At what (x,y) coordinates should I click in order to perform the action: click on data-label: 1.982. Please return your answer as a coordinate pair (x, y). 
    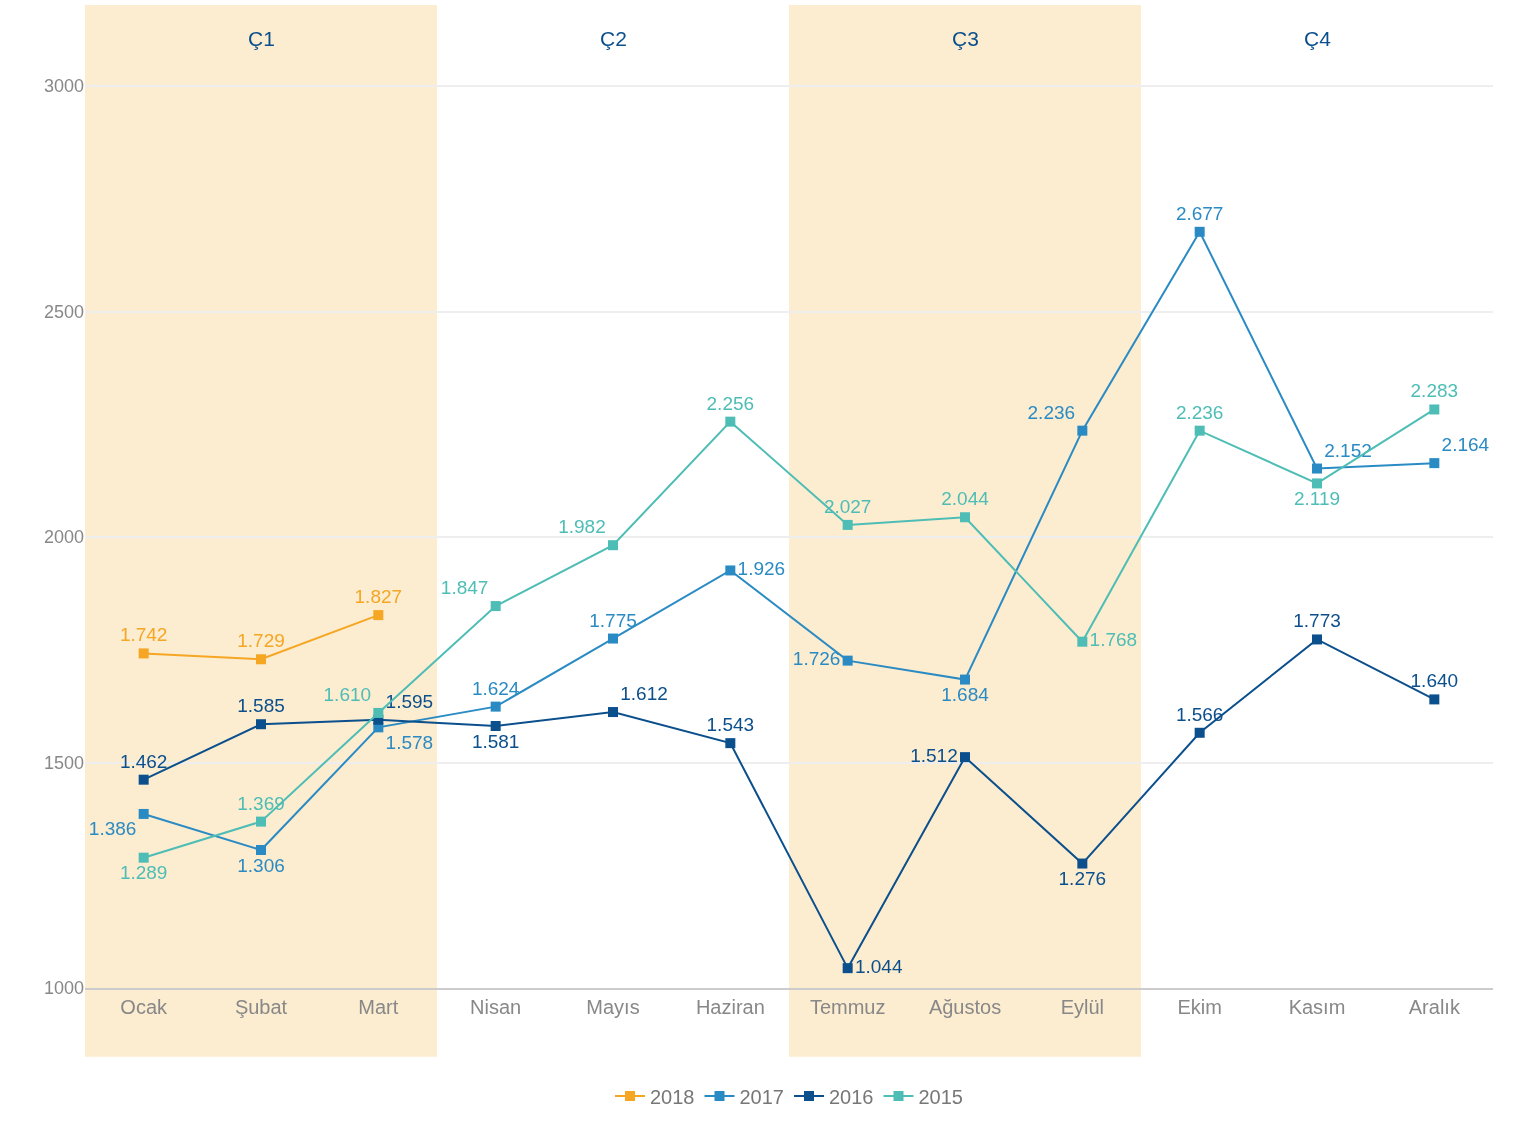
    Looking at the image, I should click on (582, 527).